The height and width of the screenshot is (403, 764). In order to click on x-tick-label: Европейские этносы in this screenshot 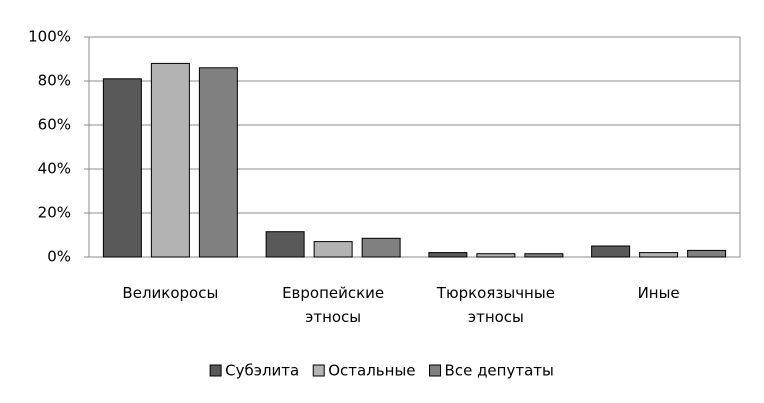, I will do `click(333, 305)`.